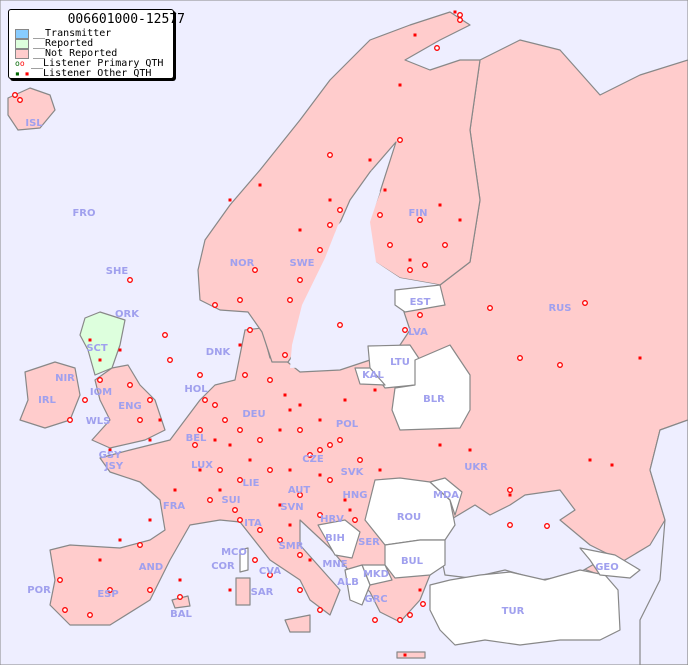 This screenshot has width=688, height=665. I want to click on black-sea, so click(525, 535).